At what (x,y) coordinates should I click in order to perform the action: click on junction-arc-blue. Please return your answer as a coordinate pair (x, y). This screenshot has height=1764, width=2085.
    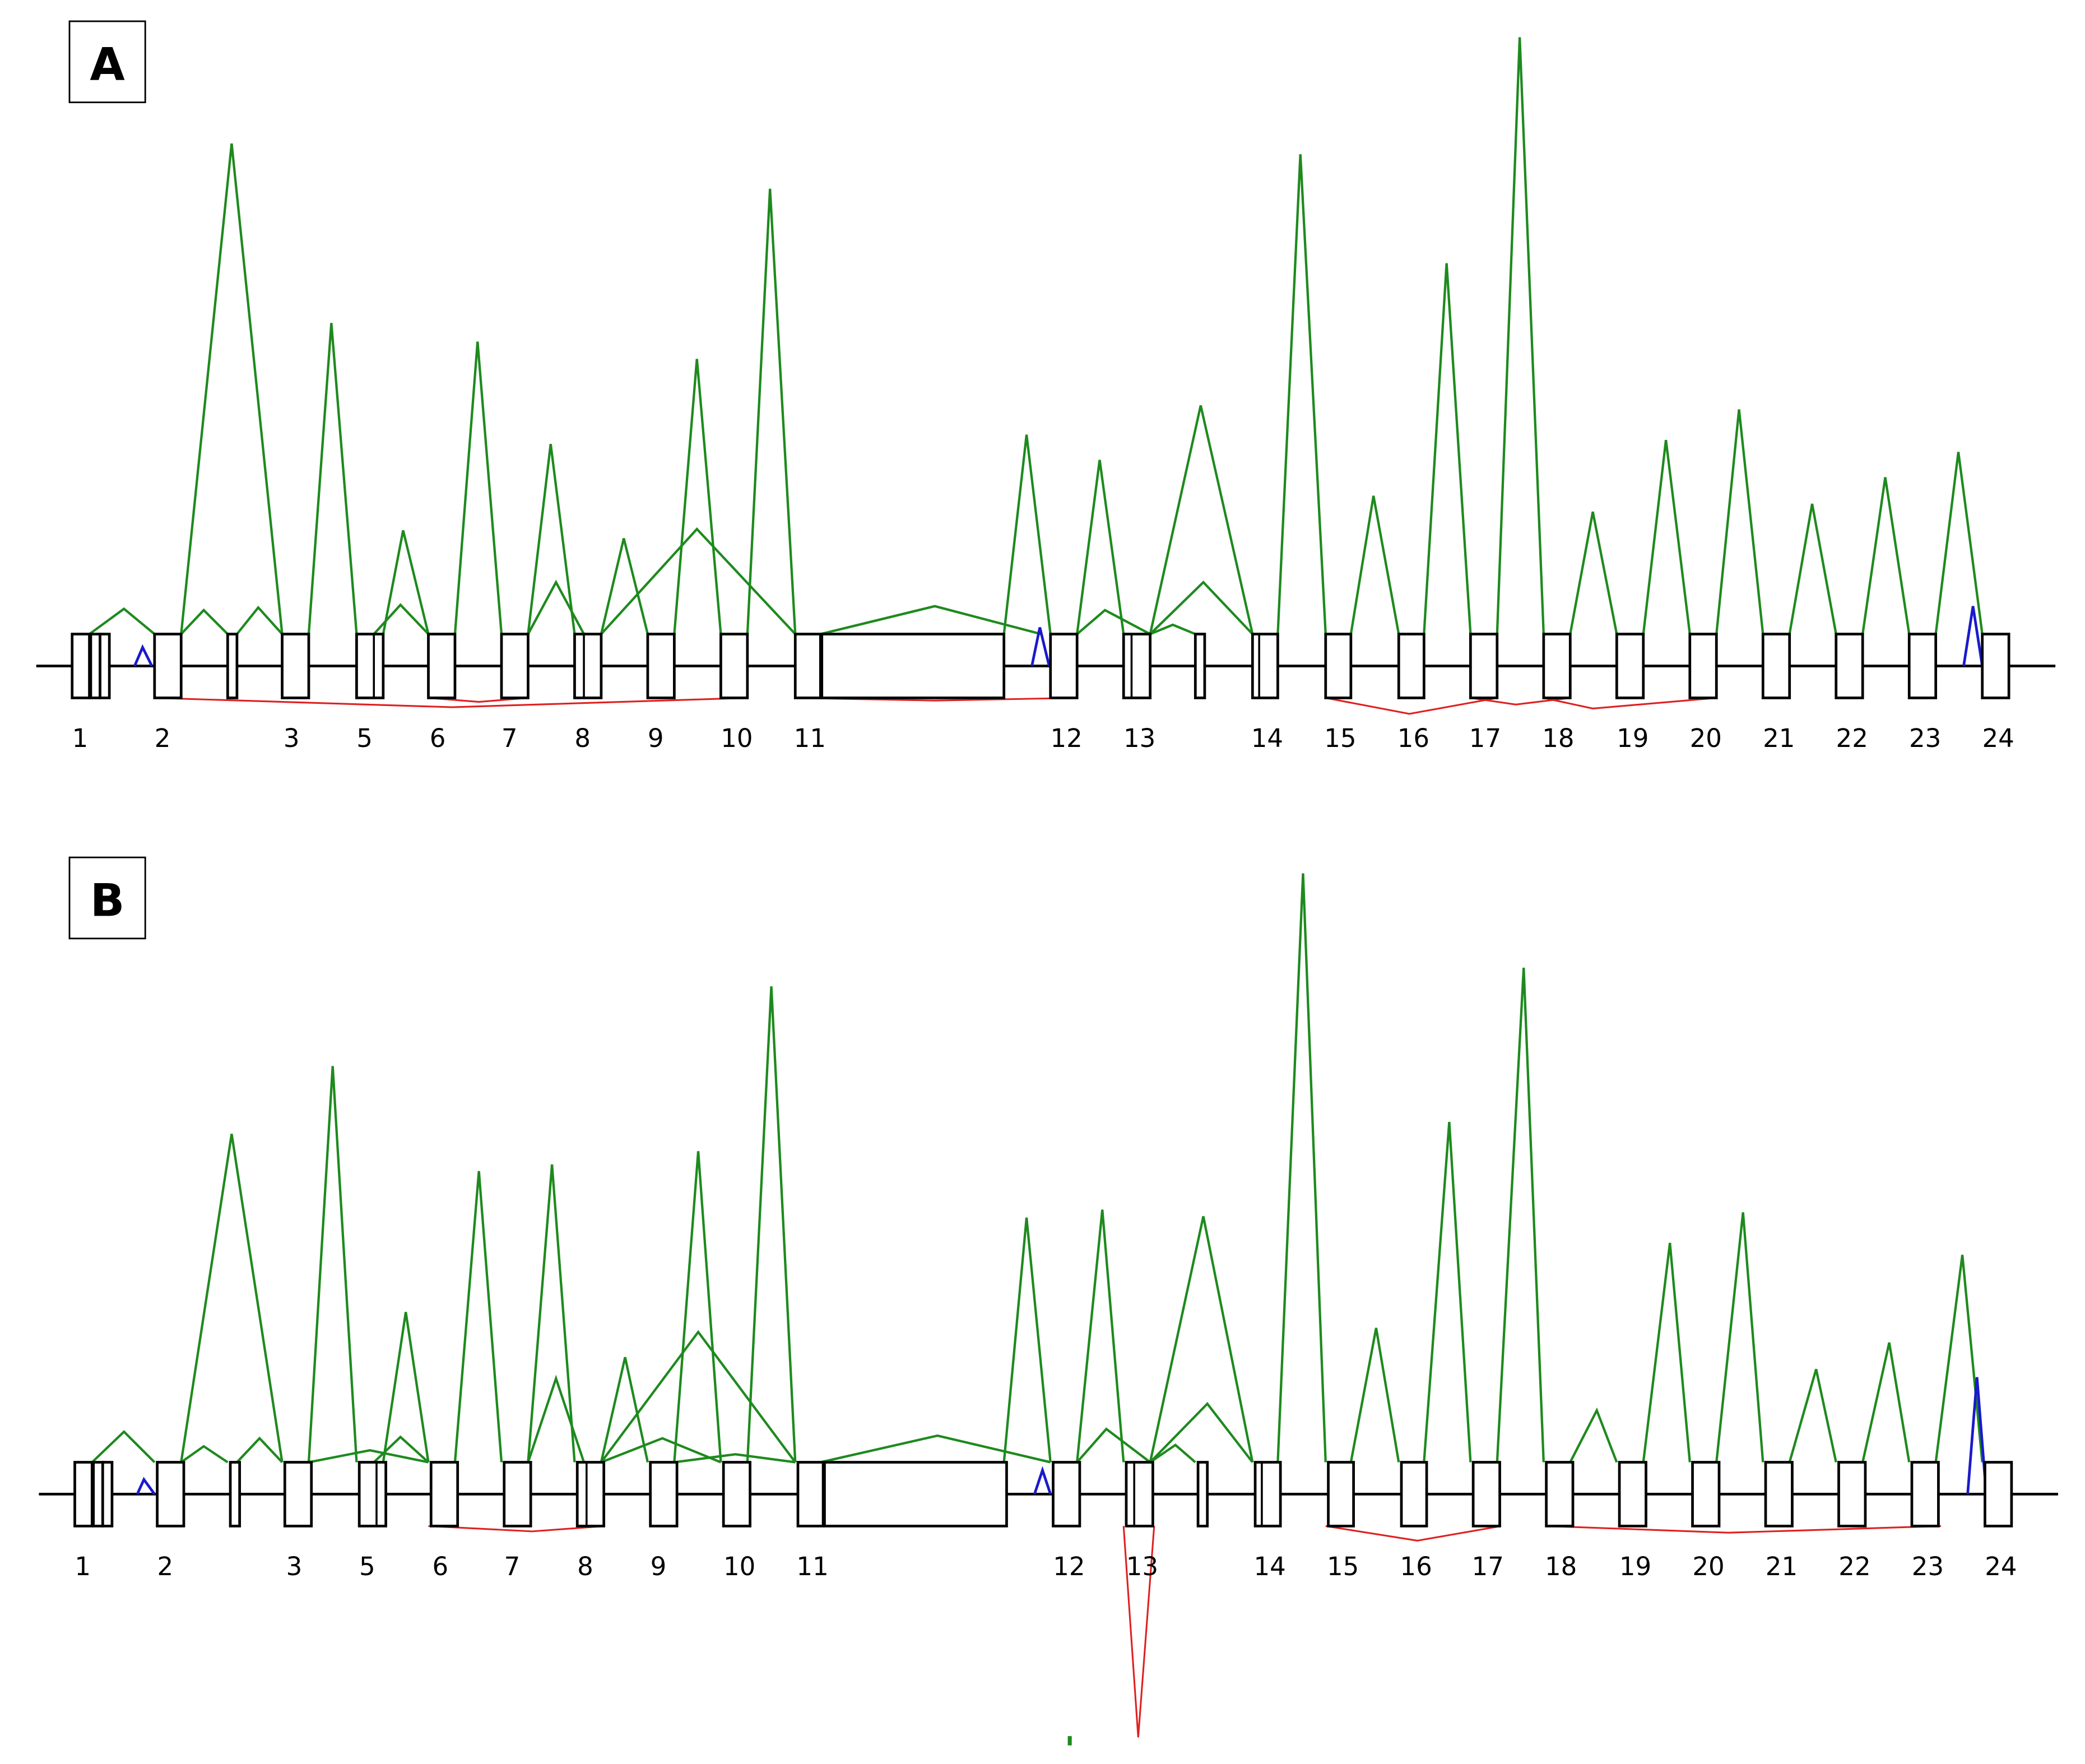
    Looking at the image, I should click on (146, 1486).